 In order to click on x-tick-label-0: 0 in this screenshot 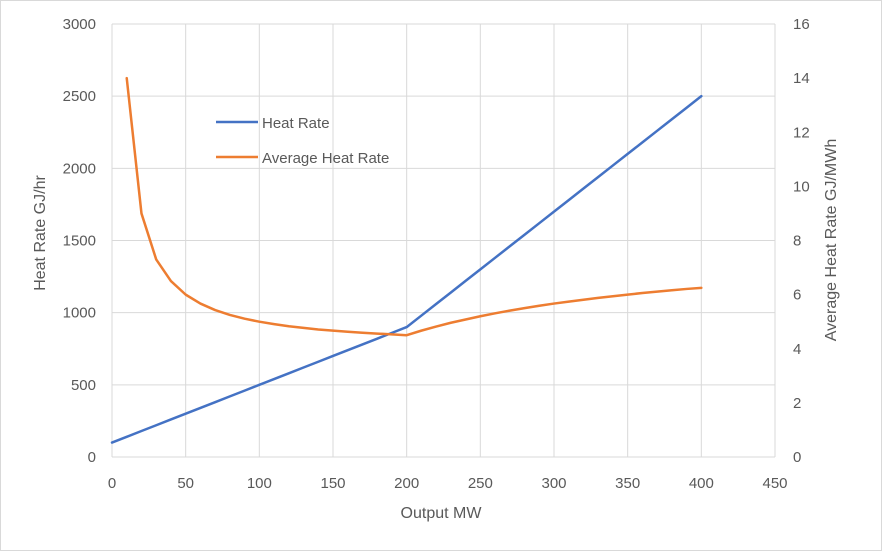, I will do `click(112, 483)`.